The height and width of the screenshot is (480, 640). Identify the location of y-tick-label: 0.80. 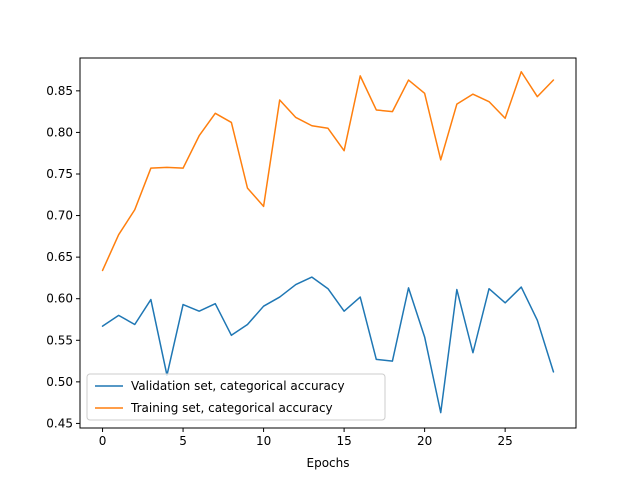
(59, 132).